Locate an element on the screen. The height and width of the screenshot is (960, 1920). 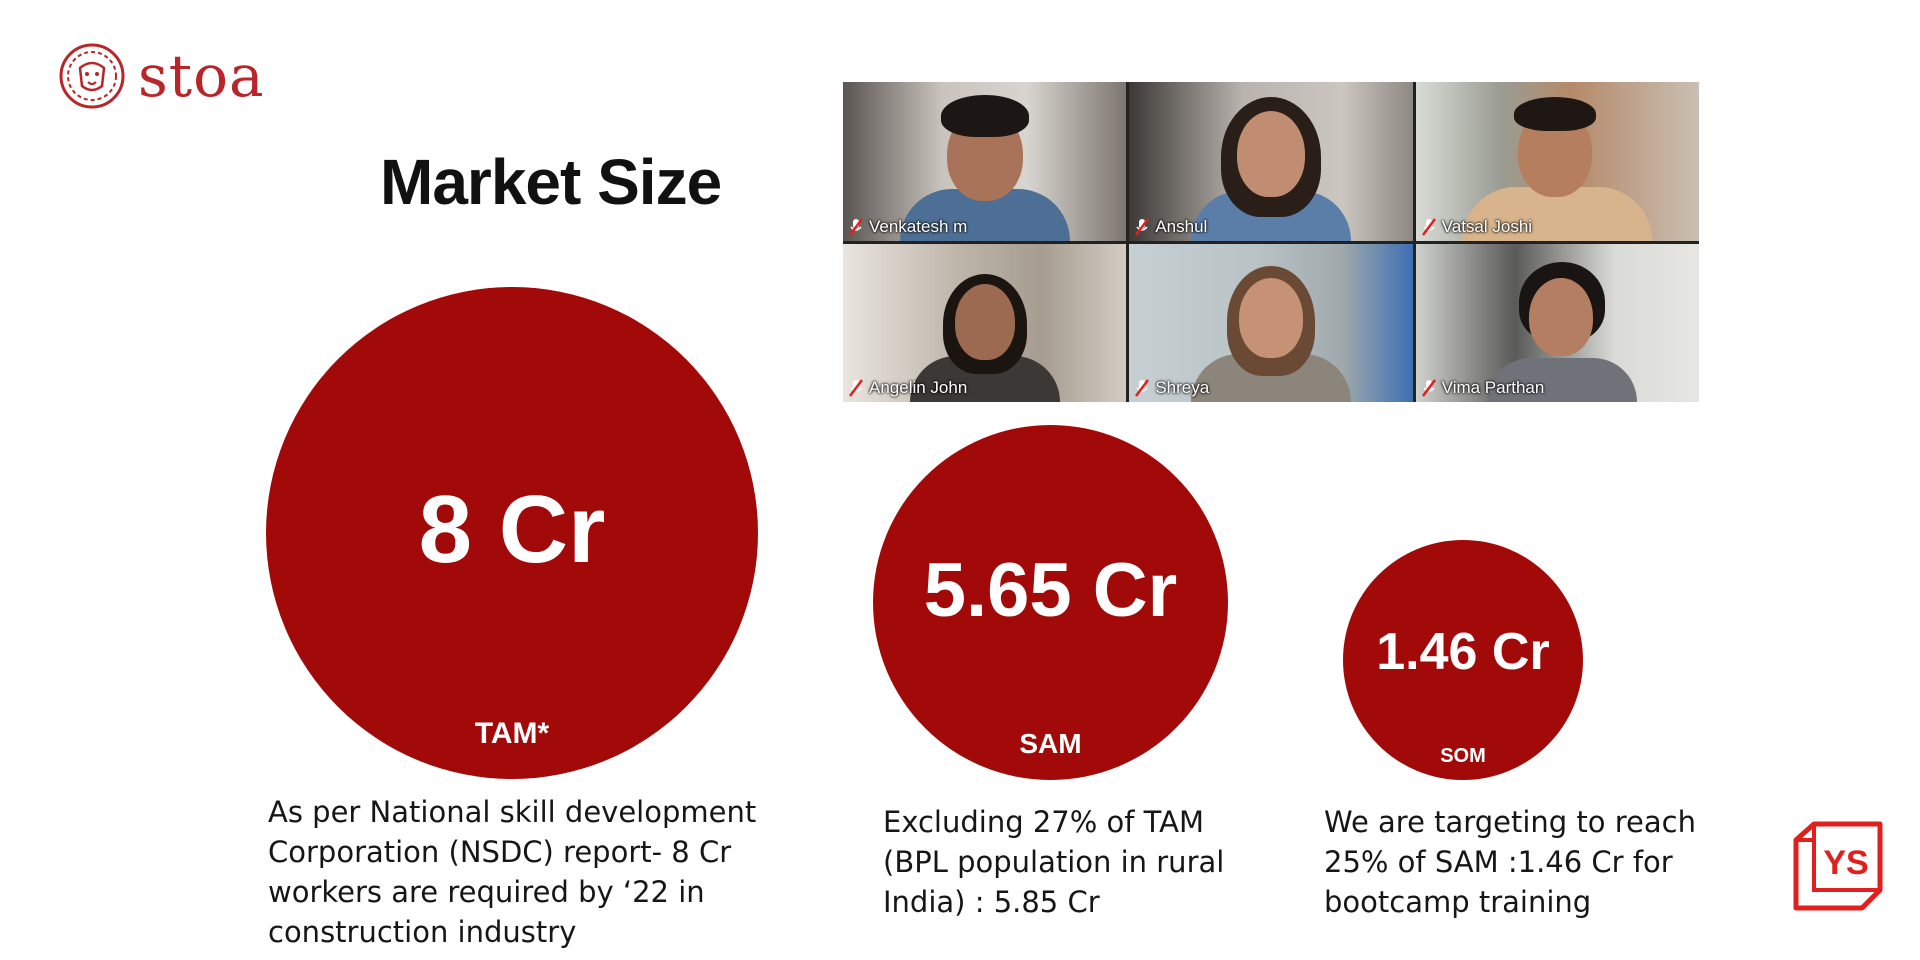
participant-name-tag: Angelin John is located at coordinates (908, 388).